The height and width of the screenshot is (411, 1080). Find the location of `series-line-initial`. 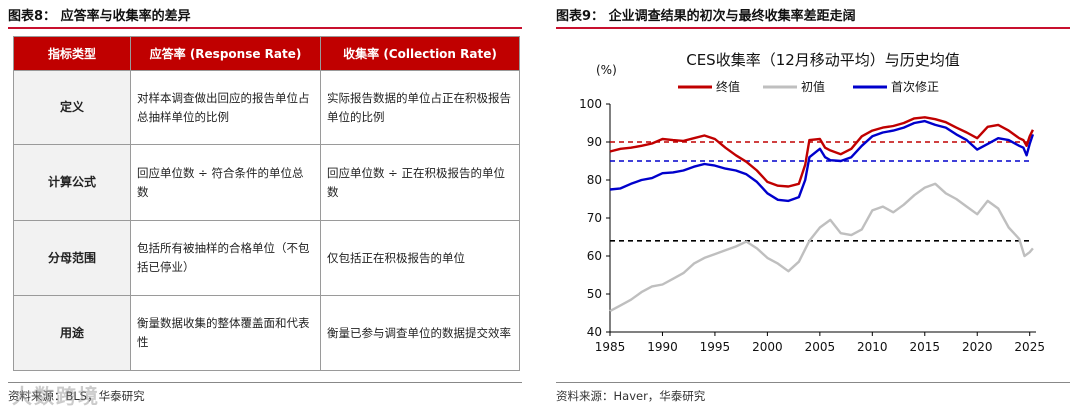

series-line-initial is located at coordinates (821, 247).